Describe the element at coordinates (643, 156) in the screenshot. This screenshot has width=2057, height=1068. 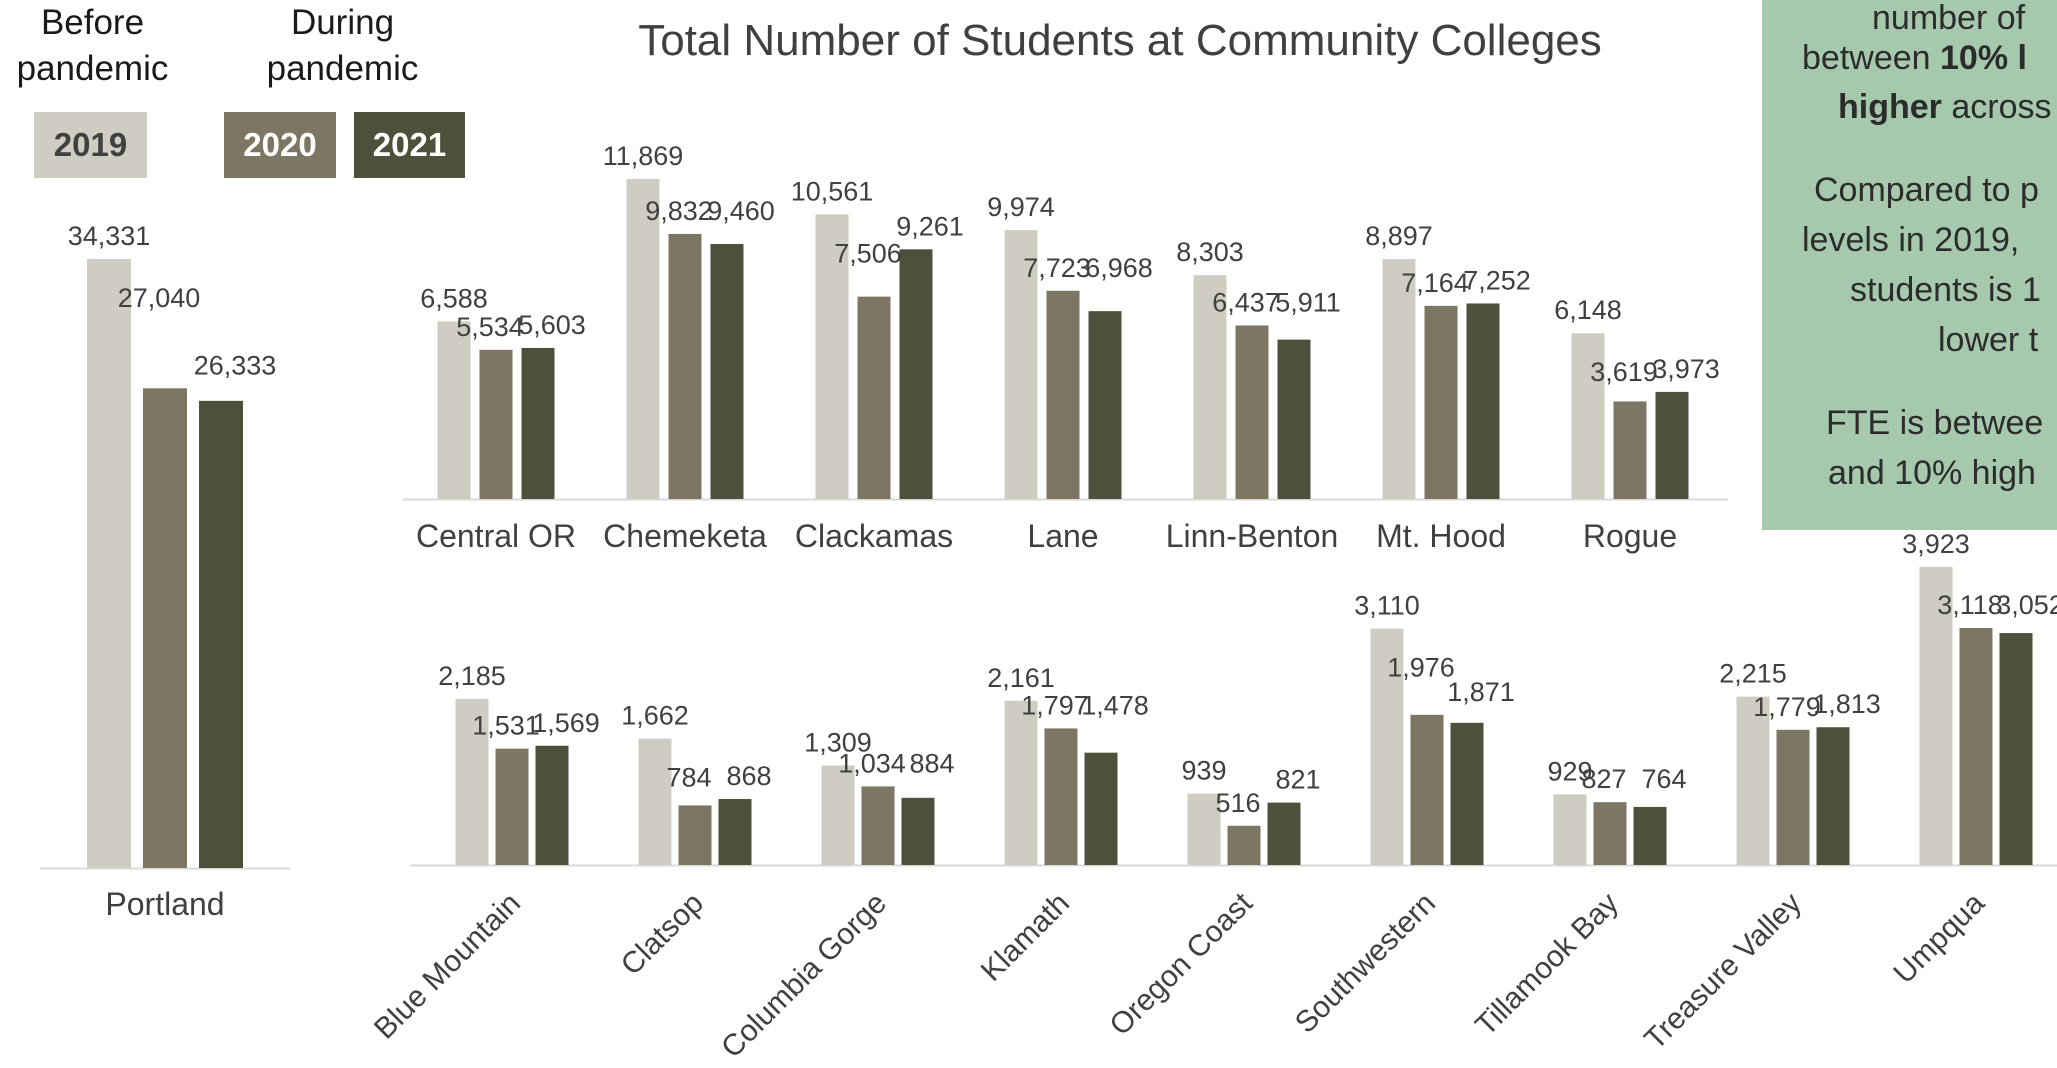
I see `data-label-chemeketa-2019: 11,869` at that location.